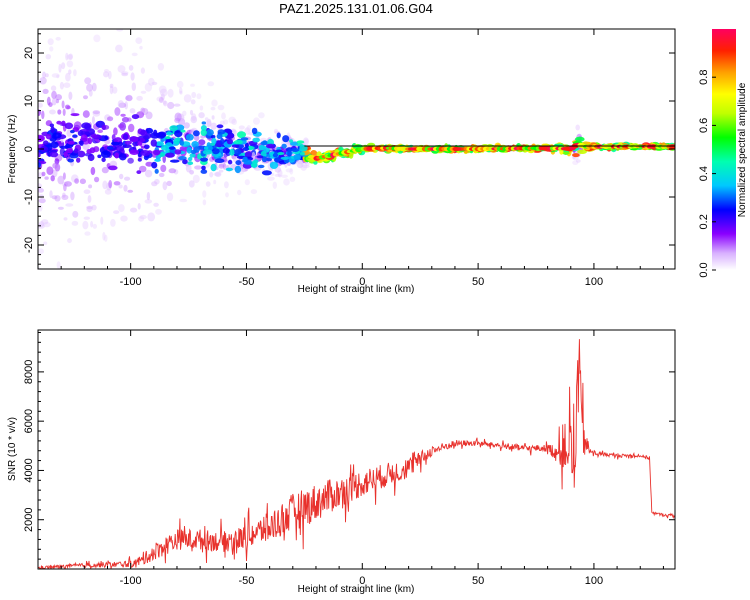 This screenshot has height=600, width=750. What do you see at coordinates (704, 77) in the screenshot?
I see `colorbar-tick-label: 0.8` at bounding box center [704, 77].